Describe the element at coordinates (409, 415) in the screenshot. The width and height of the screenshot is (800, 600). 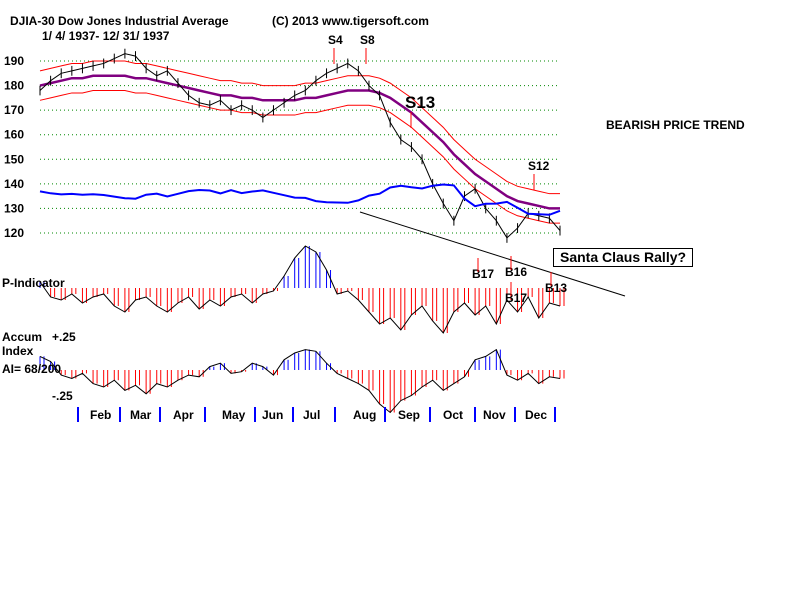
I see `month-label: Sep` at that location.